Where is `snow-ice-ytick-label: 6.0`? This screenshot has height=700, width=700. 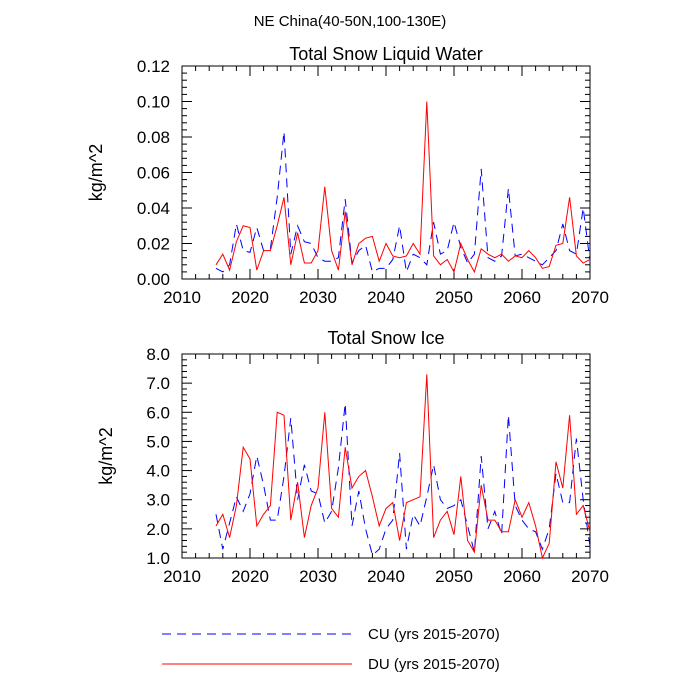 snow-ice-ytick-label: 6.0 is located at coordinates (158, 412).